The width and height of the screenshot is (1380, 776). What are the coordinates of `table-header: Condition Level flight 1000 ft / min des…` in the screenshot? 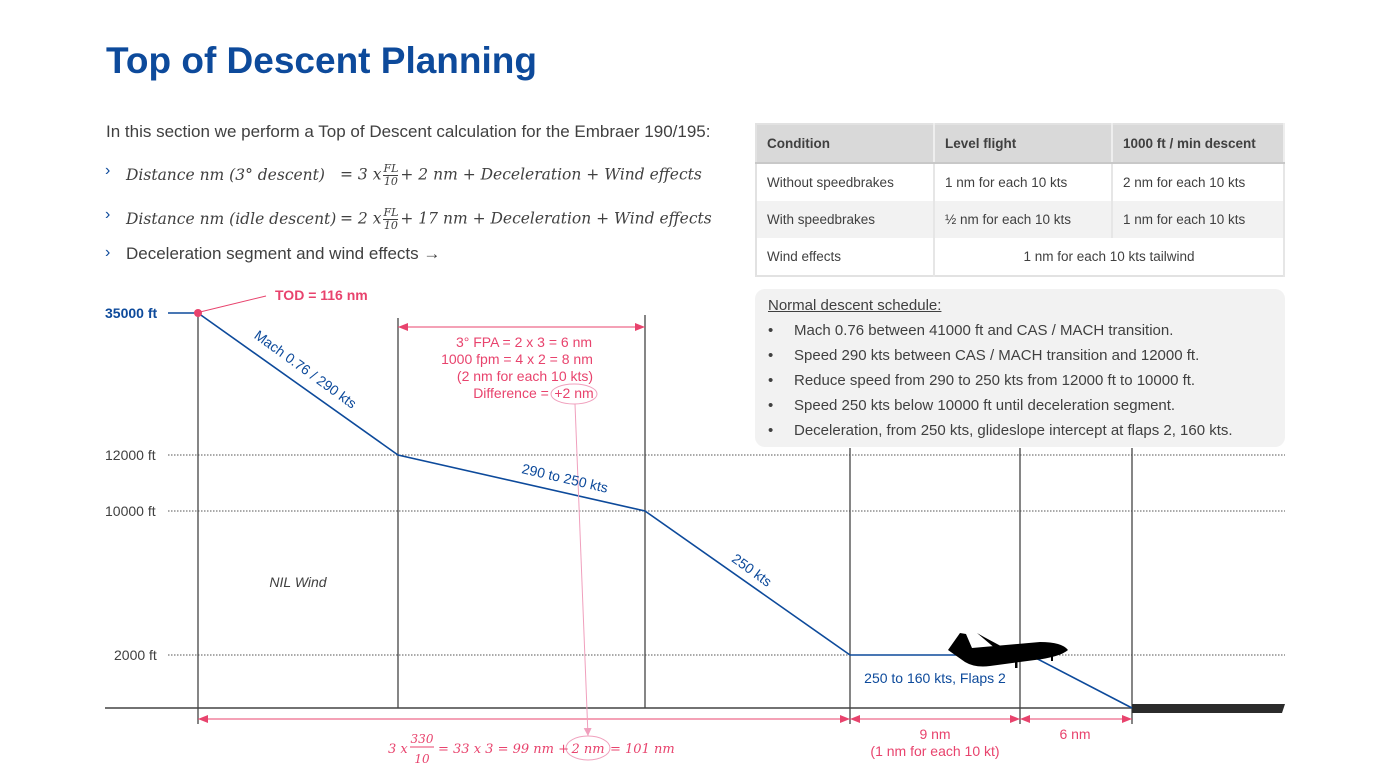 It's located at (1020, 144).